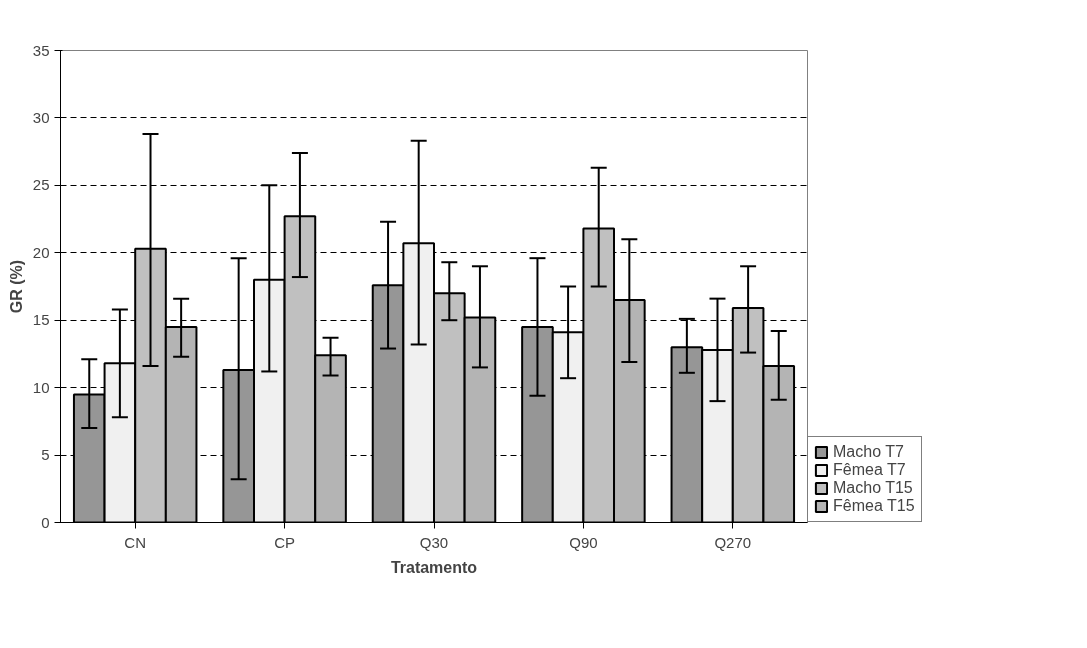  Describe the element at coordinates (434, 567) in the screenshot. I see `x-axis-title: Tratamento` at that location.